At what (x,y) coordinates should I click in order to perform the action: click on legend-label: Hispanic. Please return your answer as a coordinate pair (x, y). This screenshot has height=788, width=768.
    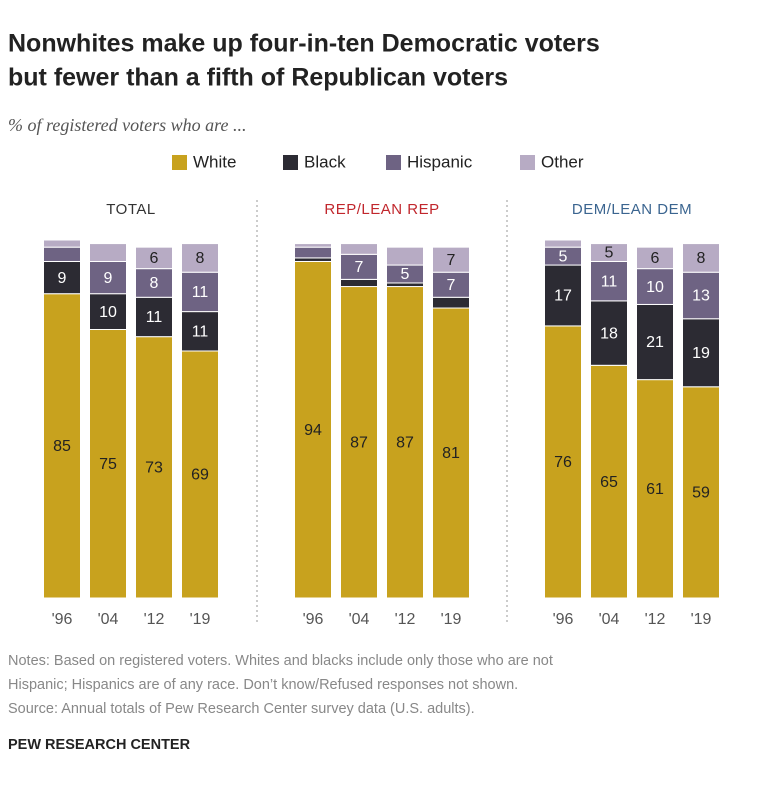
    Looking at the image, I should click on (440, 161).